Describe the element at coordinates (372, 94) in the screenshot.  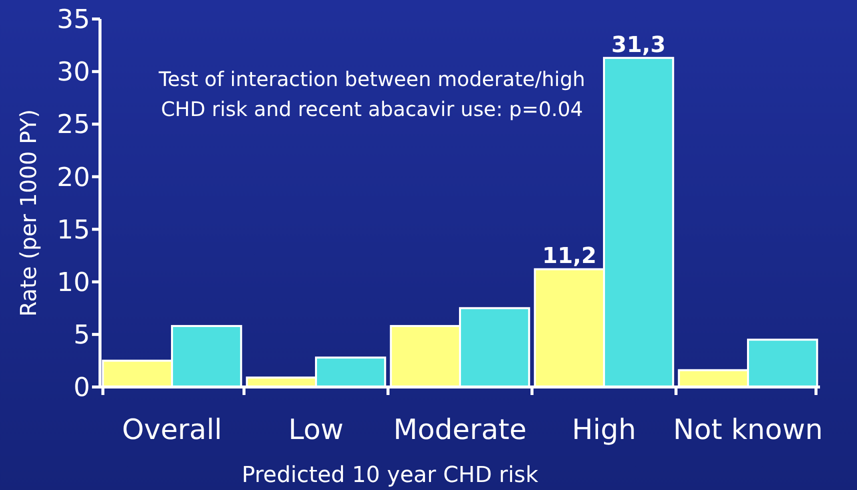
I see `annotation: Test of interaction between moderate/high CHD risk and recent abacavir use: p=0.04` at that location.